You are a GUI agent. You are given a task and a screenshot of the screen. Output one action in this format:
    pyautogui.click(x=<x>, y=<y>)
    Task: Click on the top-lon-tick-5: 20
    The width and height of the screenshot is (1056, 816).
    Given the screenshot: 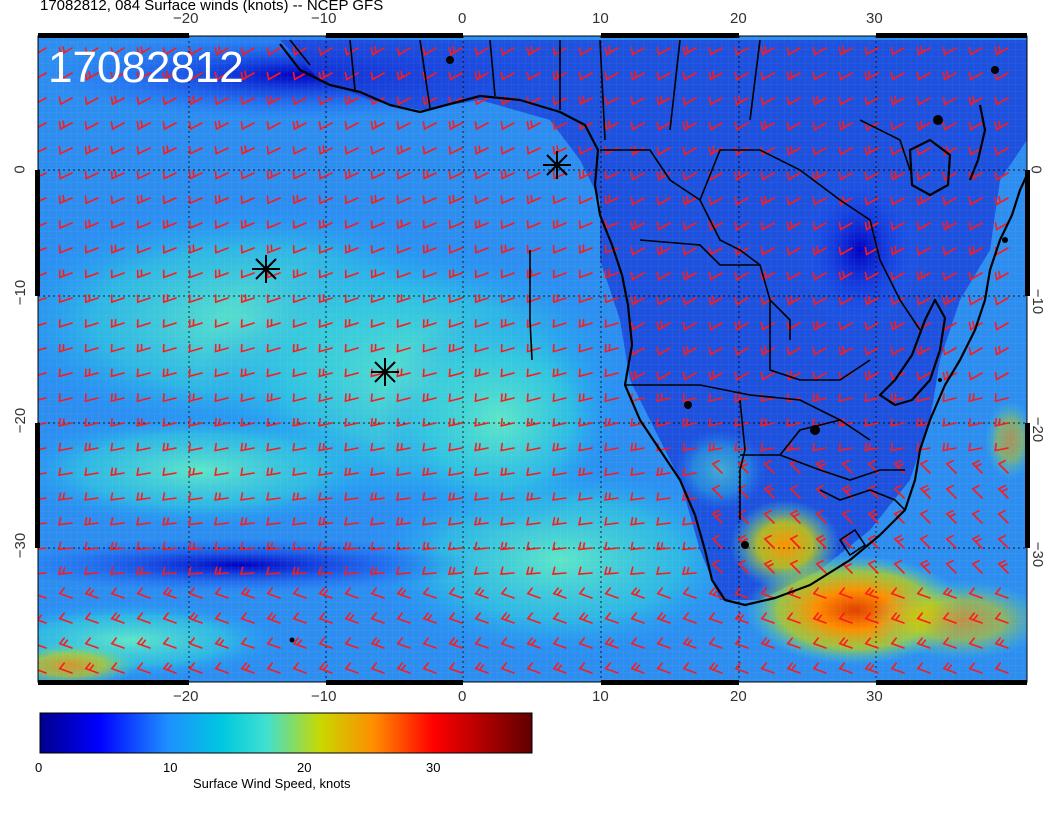 What is the action you would take?
    pyautogui.click(x=738, y=18)
    